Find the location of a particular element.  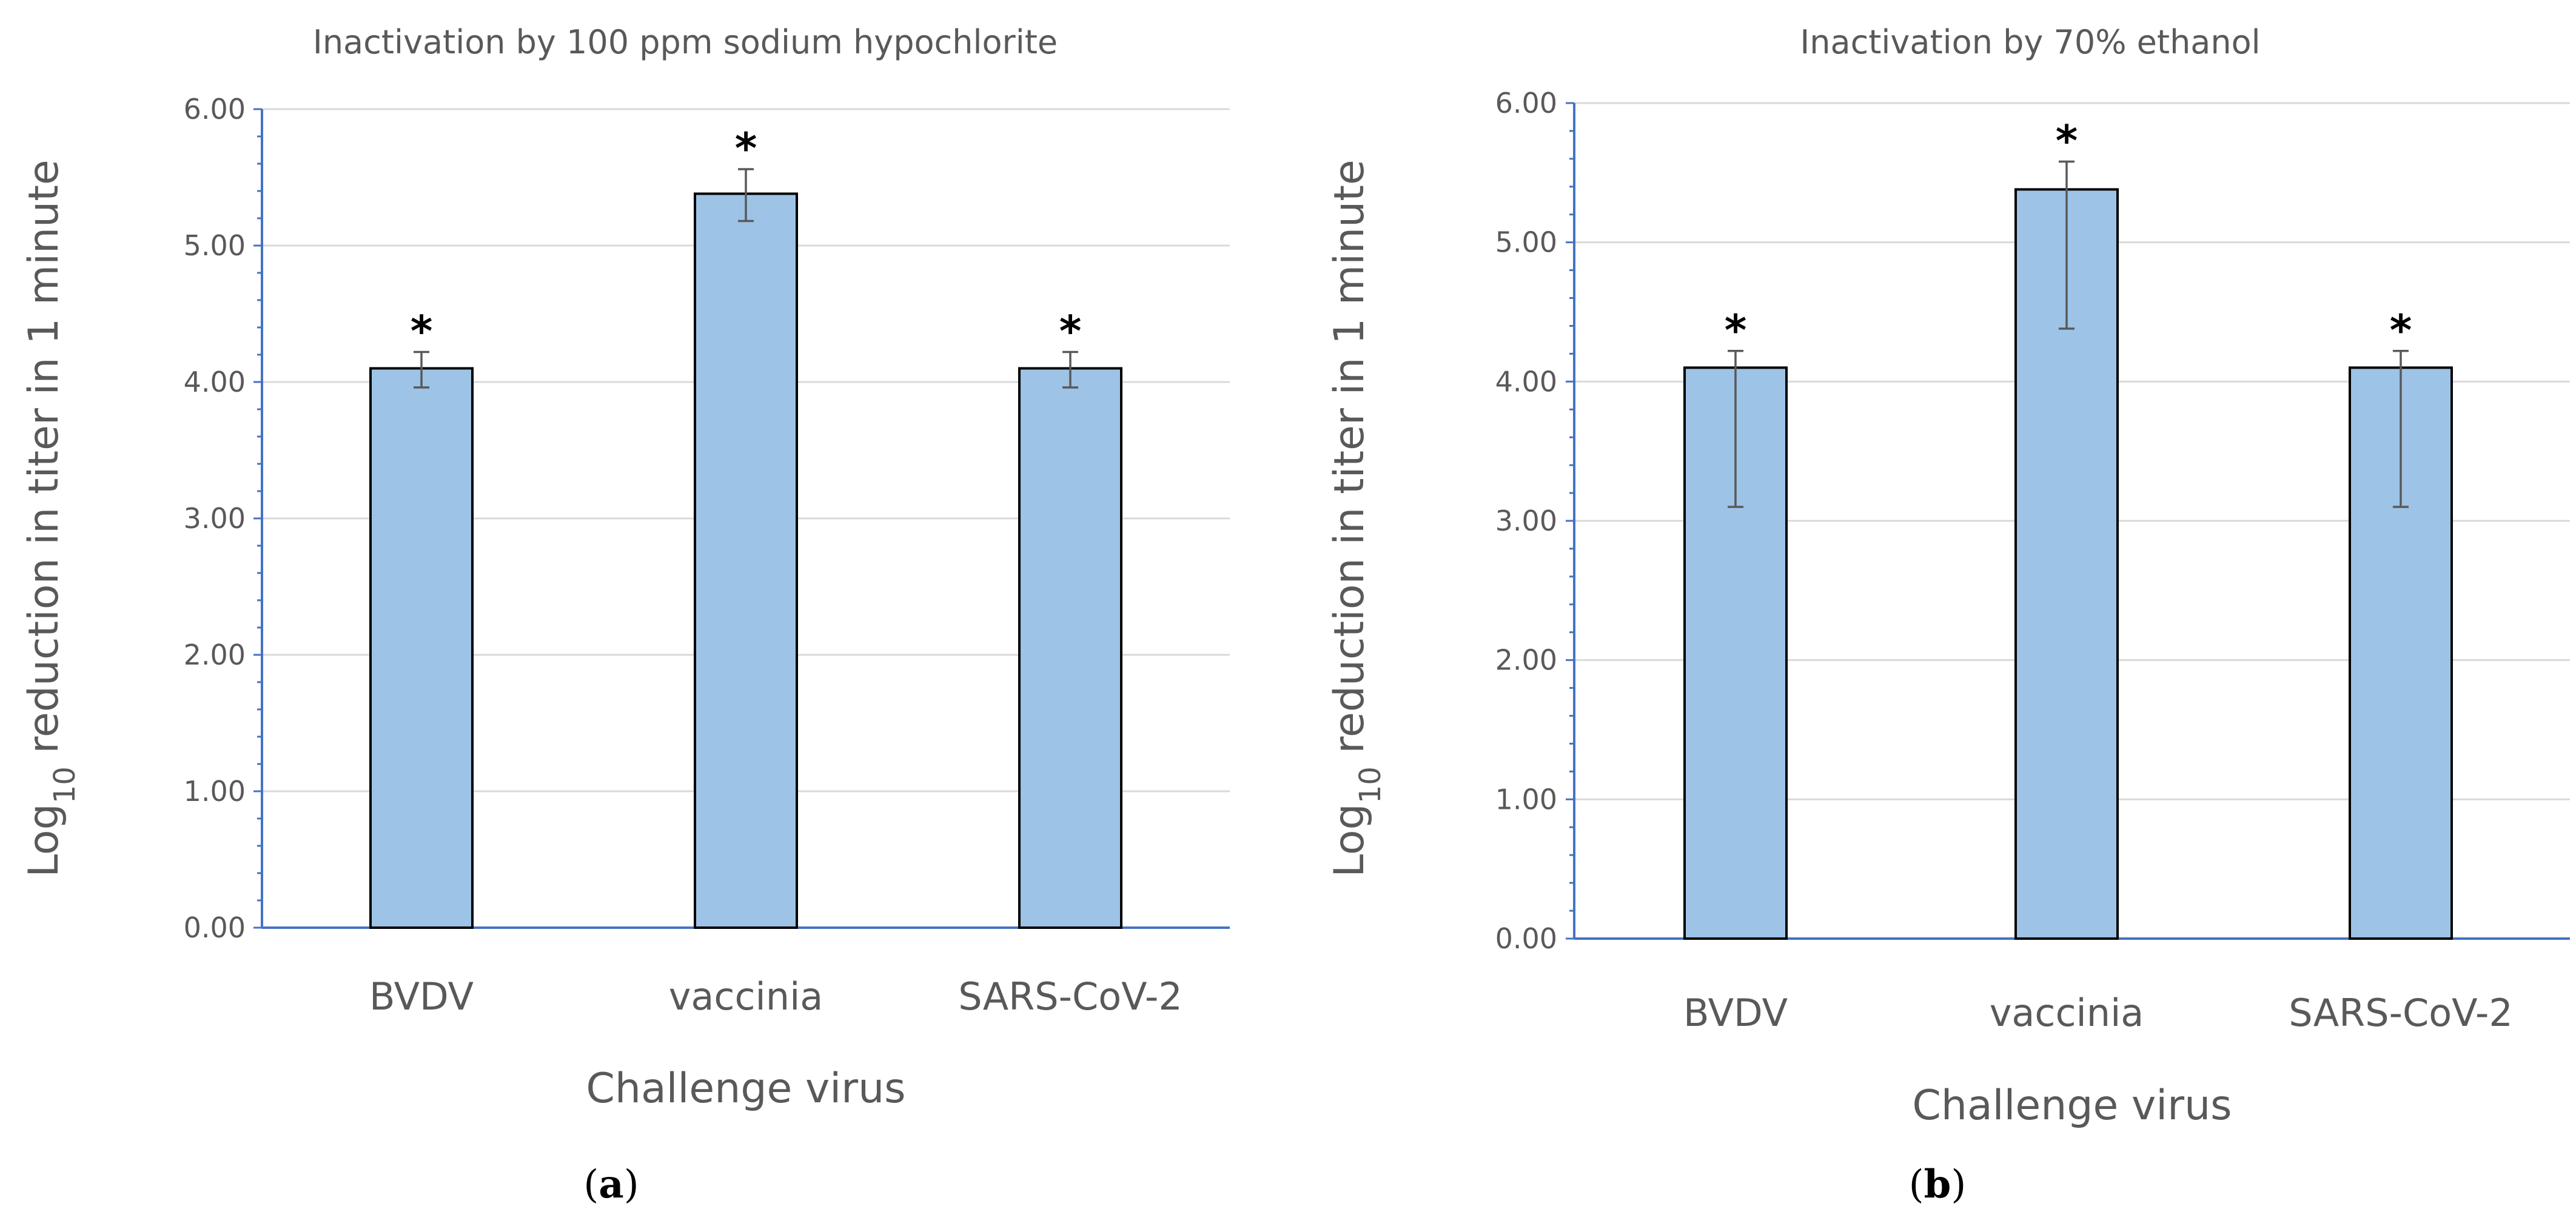

panel-label-letter: b is located at coordinates (1937, 1184).